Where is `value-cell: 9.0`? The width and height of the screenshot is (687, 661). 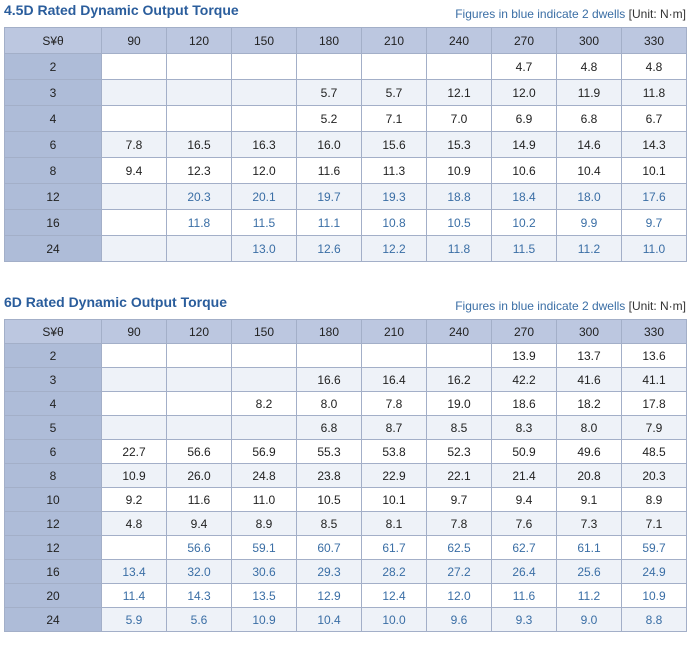 value-cell: 9.0 is located at coordinates (589, 619).